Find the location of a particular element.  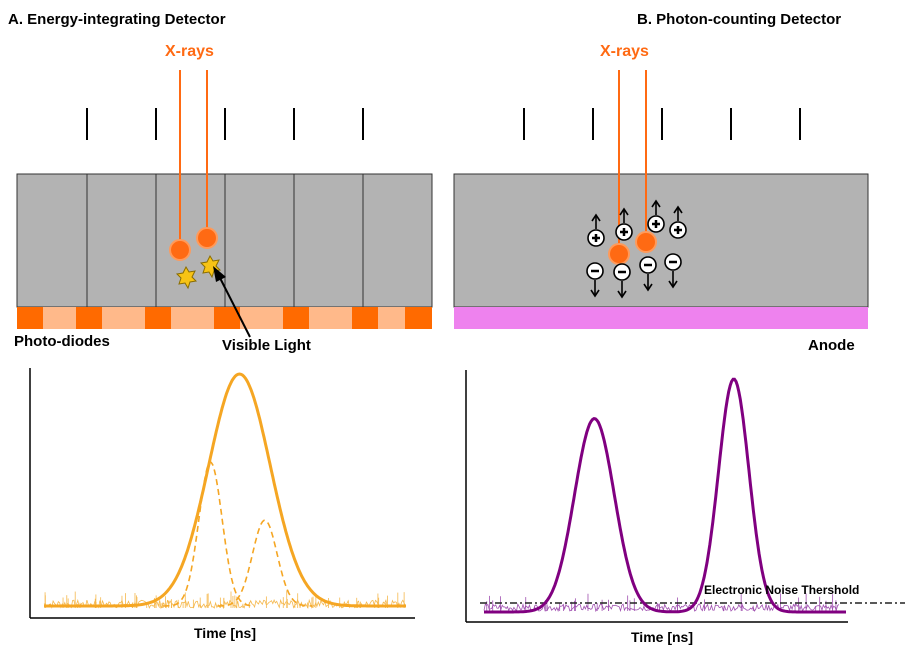

anode-strip is located at coordinates (661, 318).